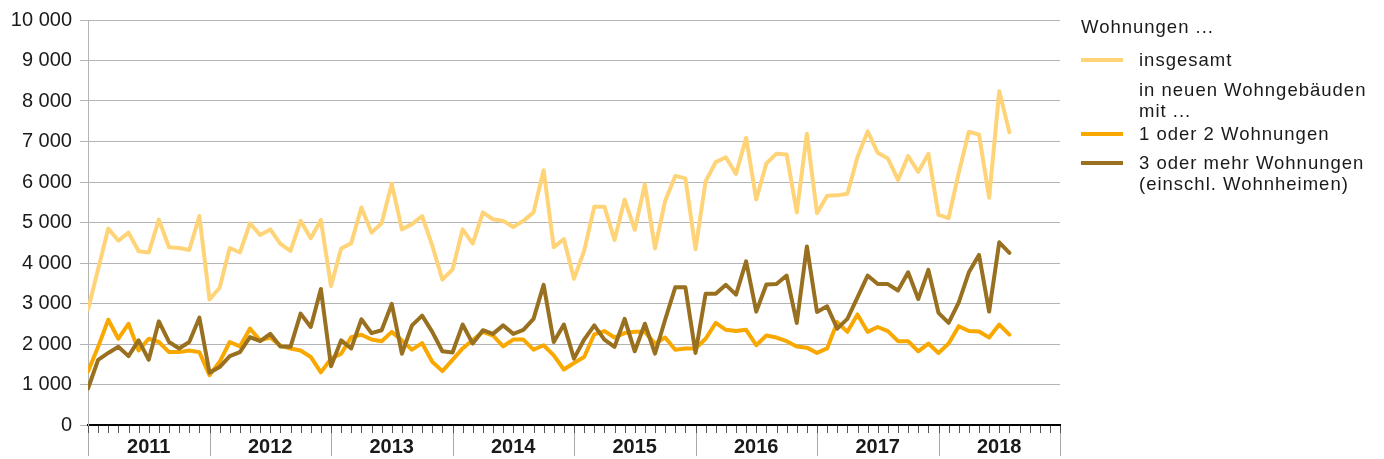 The width and height of the screenshot is (1384, 459). What do you see at coordinates (1234, 133) in the screenshot?
I see `legend-label: 1 oder 2 Wohnungen` at bounding box center [1234, 133].